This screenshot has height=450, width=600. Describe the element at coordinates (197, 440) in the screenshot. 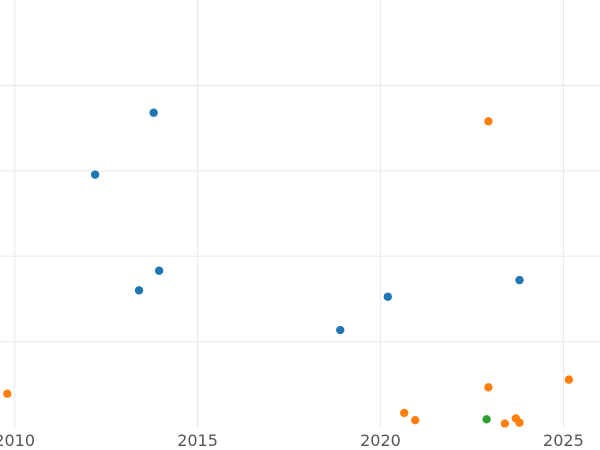

I see `x-tick-label: 2015` at that location.